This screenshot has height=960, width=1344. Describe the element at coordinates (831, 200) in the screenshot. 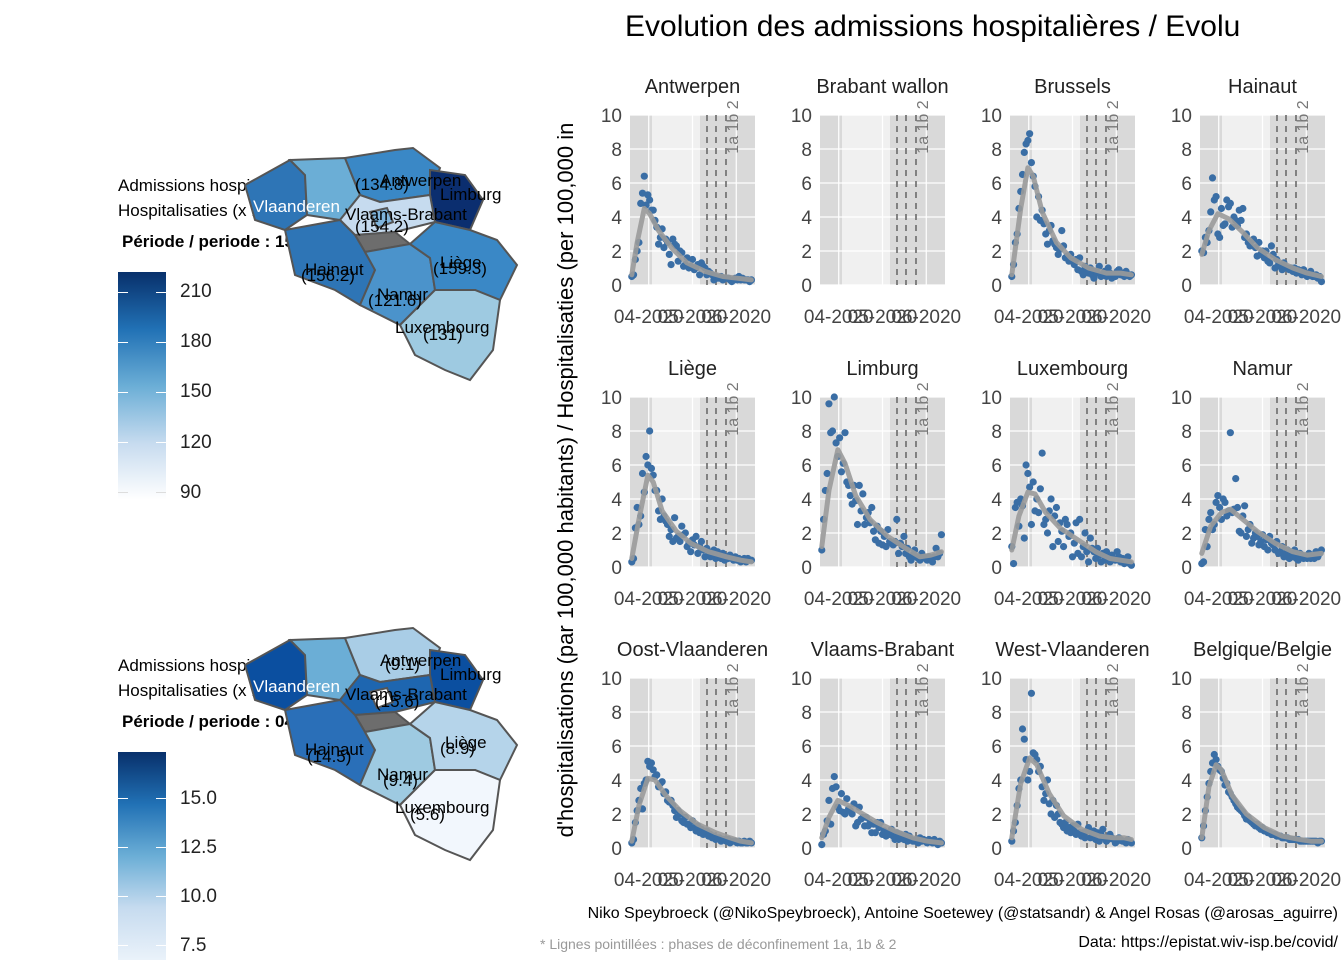

I see `lockdown-band` at that location.